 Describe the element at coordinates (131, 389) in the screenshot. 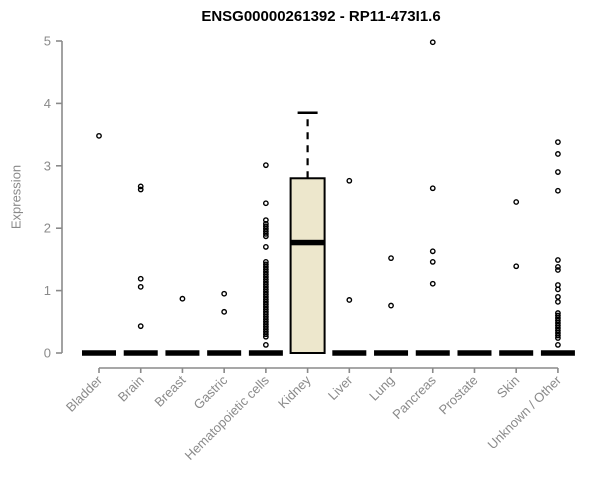

I see `x-category-label: Brain` at that location.